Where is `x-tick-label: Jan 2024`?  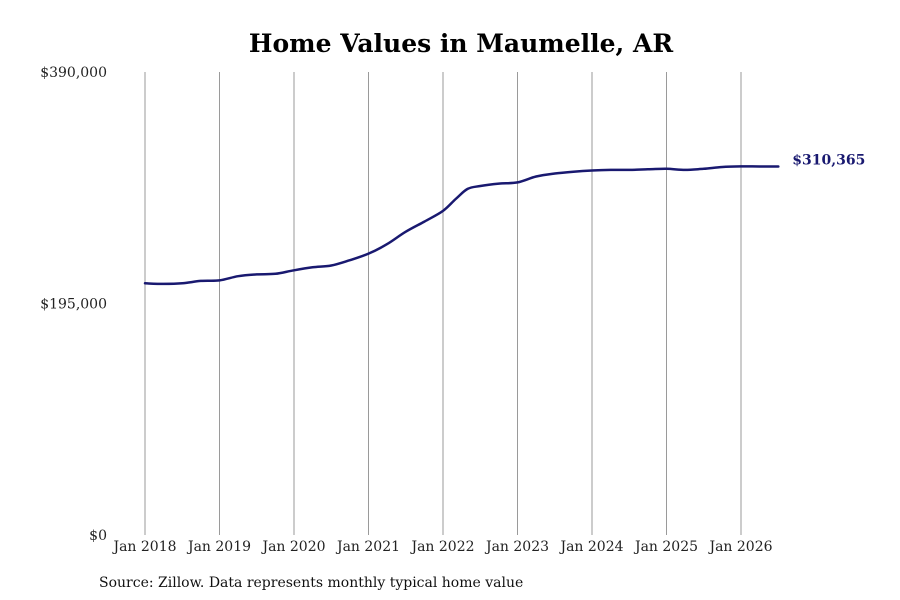
x-tick-label: Jan 2024 is located at coordinates (590, 547).